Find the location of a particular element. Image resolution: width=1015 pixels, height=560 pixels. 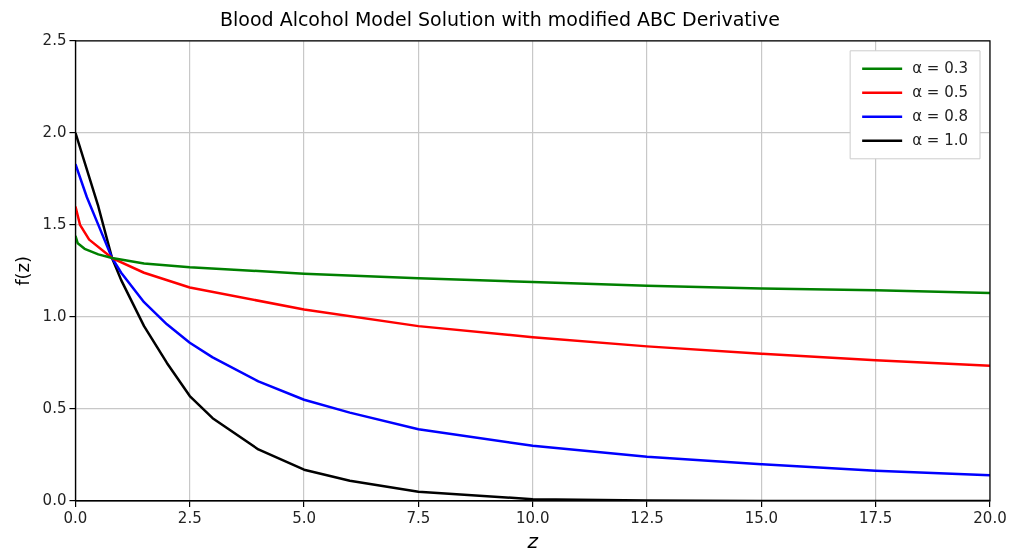

x-tick-label: 15.0 is located at coordinates (761, 517).